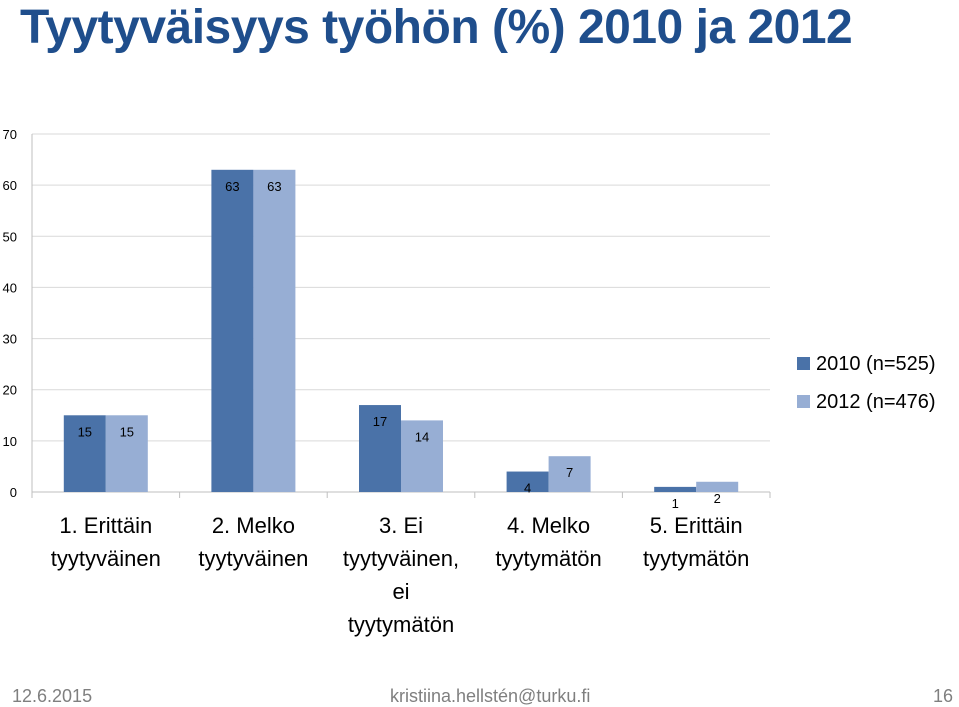 The width and height of the screenshot is (959, 707). I want to click on y-tick-label: 30, so click(10, 339).